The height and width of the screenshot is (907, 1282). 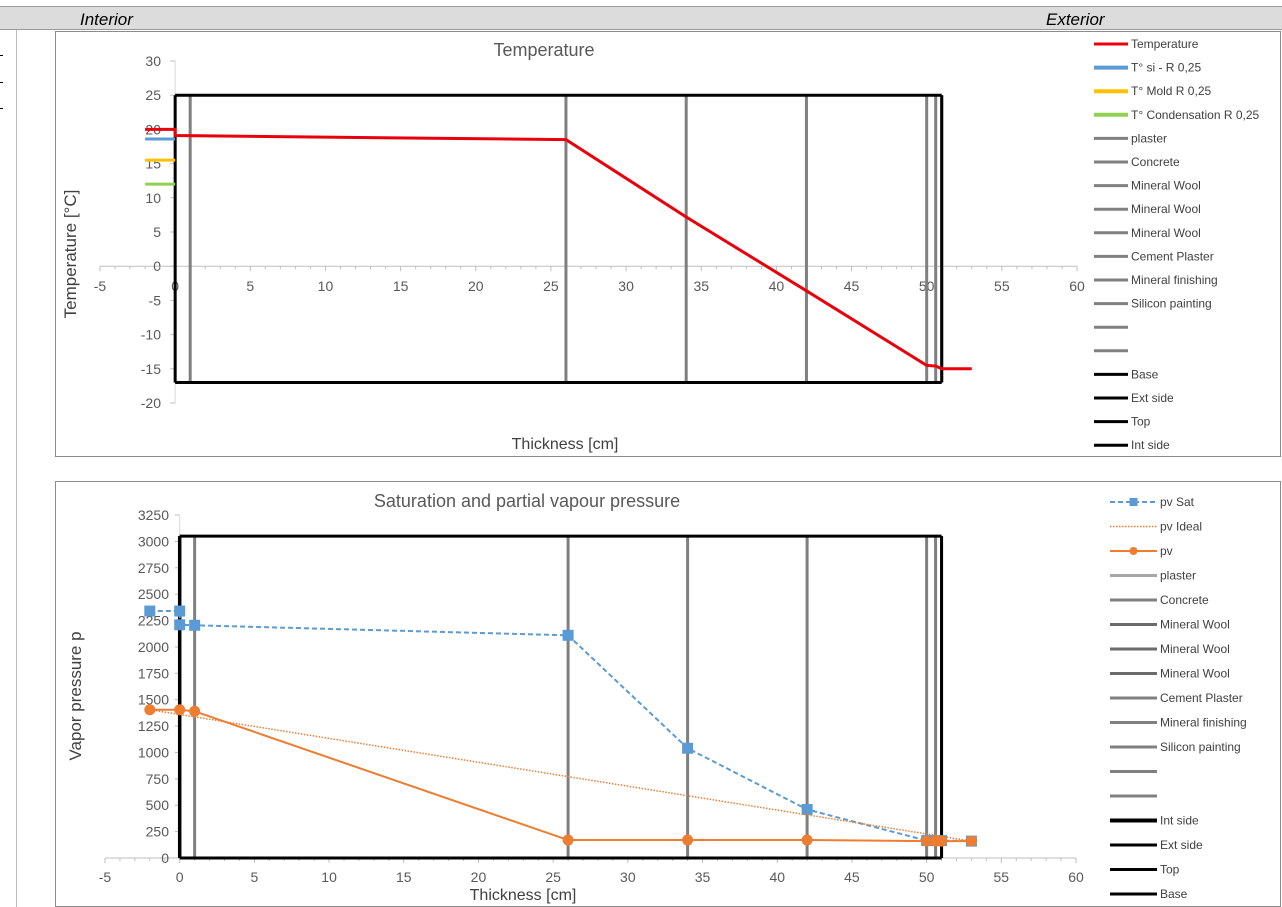 I want to click on y-tick-label: 250, so click(x=158, y=832).